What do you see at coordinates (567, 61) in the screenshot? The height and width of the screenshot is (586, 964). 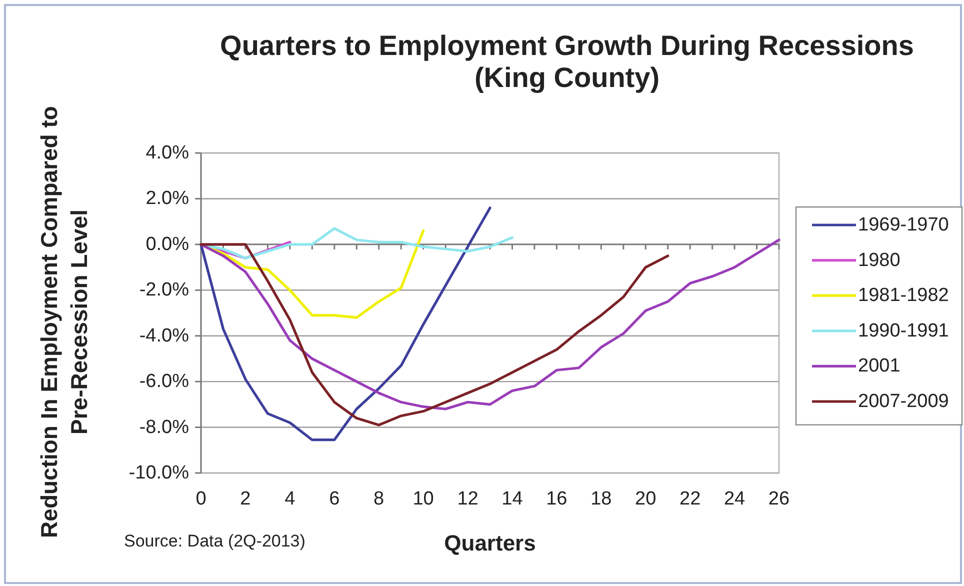 I see `chart-title: Quarters to Employment Growth During Recessions (King County)` at bounding box center [567, 61].